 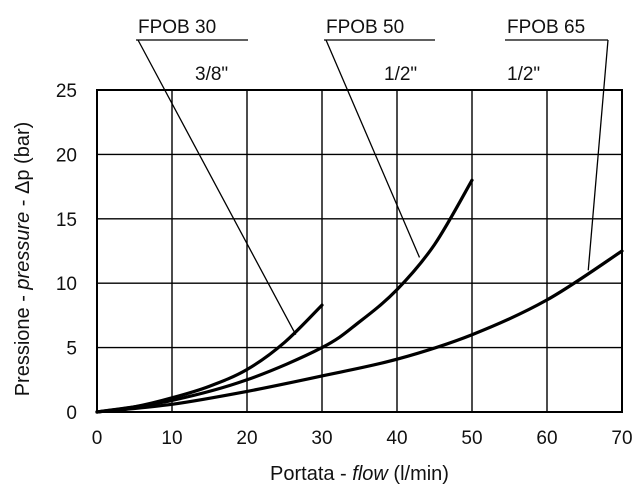 What do you see at coordinates (396, 438) in the screenshot?
I see `x-tick-label: 40` at bounding box center [396, 438].